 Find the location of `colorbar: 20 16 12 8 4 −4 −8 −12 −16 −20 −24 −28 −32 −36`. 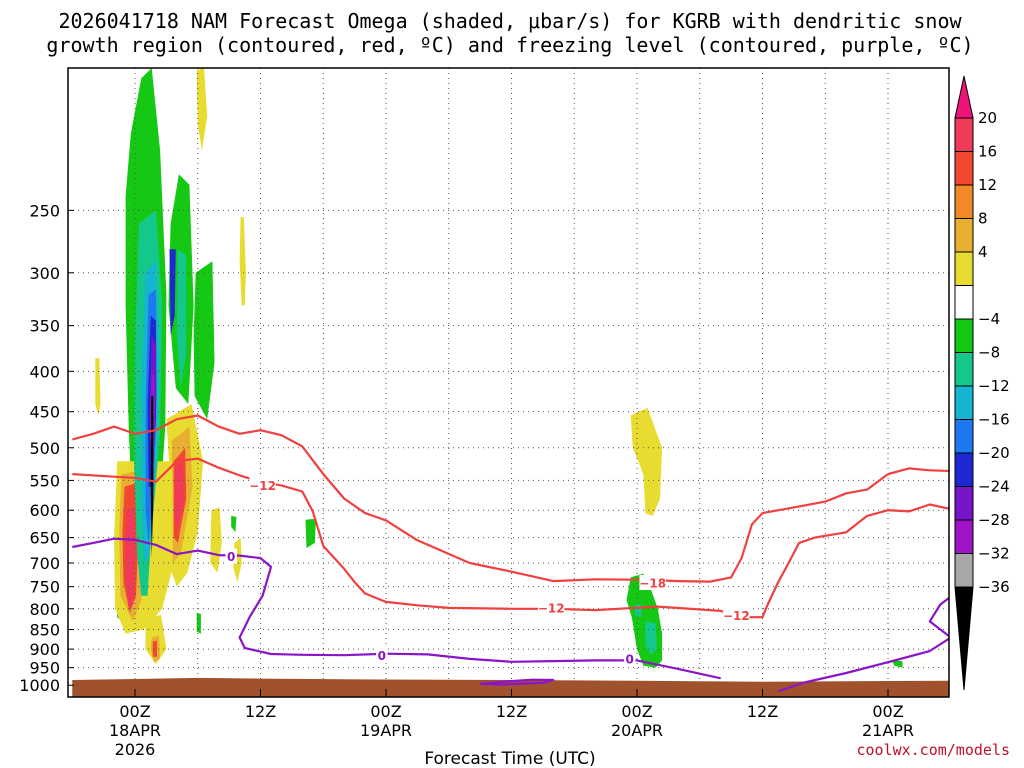

colorbar: 20 16 12 8 4 −4 −8 −12 −16 −20 −24 −28 −32 −36 is located at coordinates (982, 383).